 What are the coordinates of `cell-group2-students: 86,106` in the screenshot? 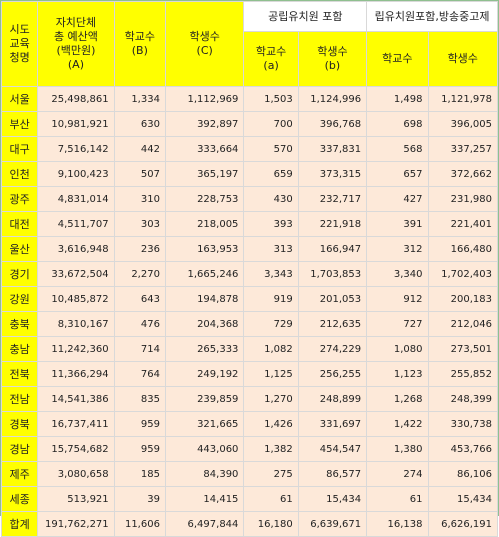 It's located at (462, 474).